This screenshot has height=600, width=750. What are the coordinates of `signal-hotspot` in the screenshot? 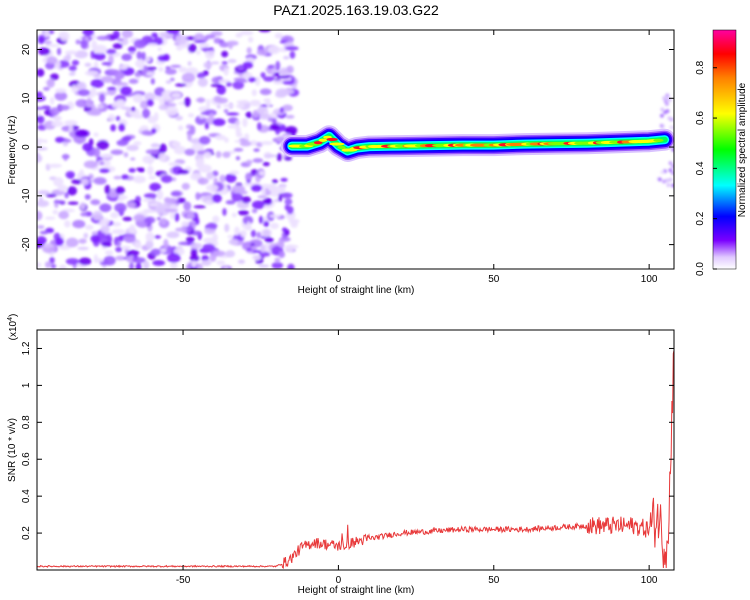 It's located at (658, 140).